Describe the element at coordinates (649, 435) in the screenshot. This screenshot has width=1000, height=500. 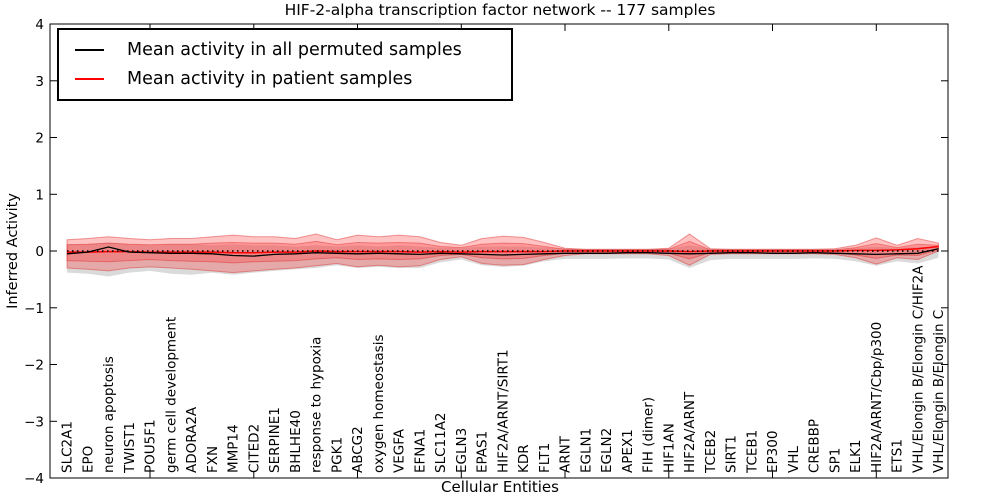
I see `x-tick-label: FIH (dimer)` at that location.